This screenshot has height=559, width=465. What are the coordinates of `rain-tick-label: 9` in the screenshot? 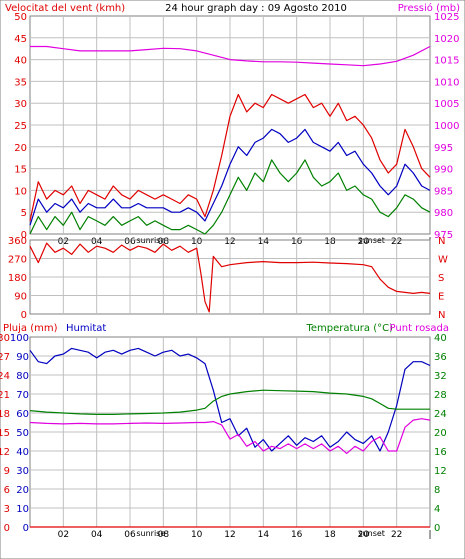 It's located at (7, 471).